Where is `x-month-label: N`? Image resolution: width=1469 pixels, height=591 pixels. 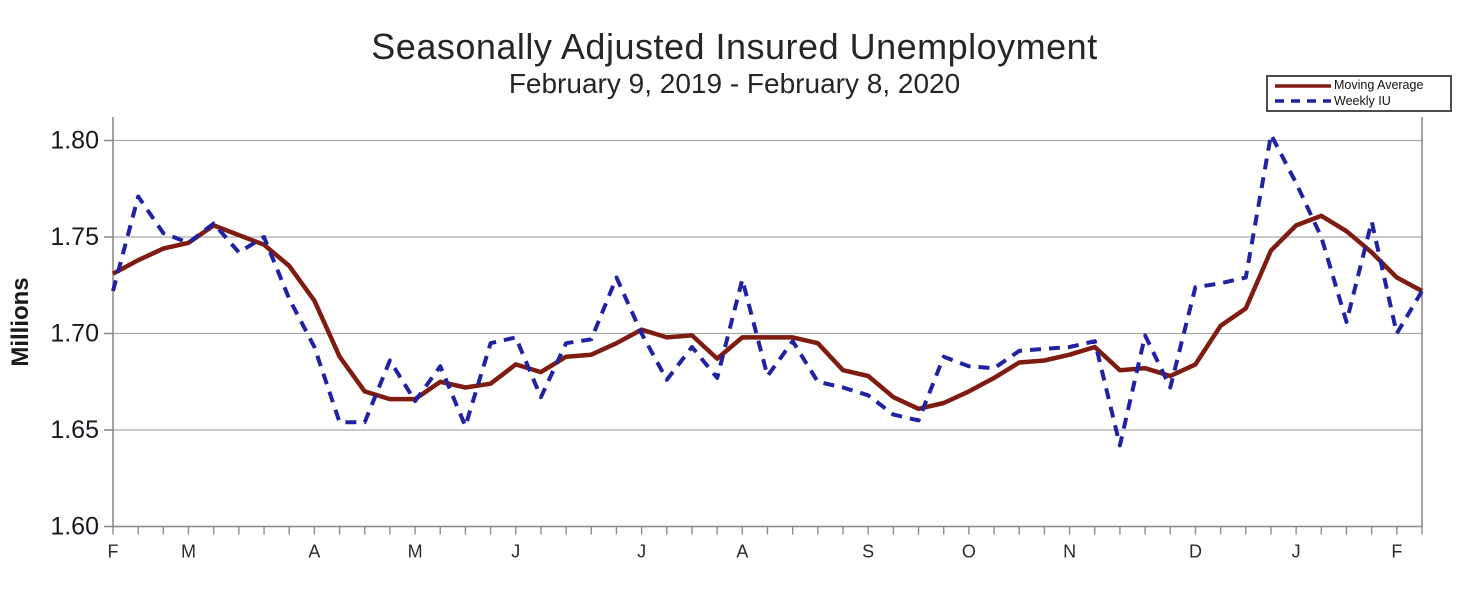 x-month-label: N is located at coordinates (1069, 552).